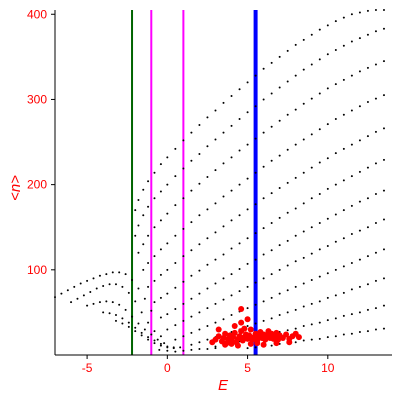 The image size is (400, 400). What do you see at coordinates (37, 270) in the screenshot?
I see `y-tick-label: 100` at bounding box center [37, 270].